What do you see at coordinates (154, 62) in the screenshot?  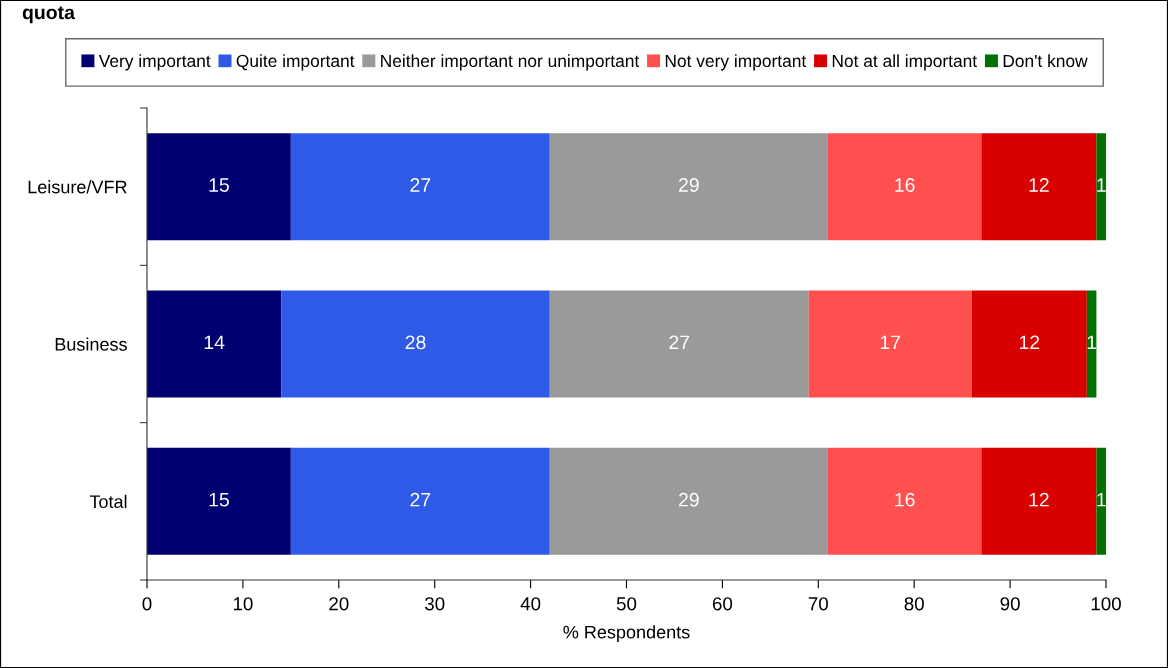 I see `legend-label: Very important` at bounding box center [154, 62].